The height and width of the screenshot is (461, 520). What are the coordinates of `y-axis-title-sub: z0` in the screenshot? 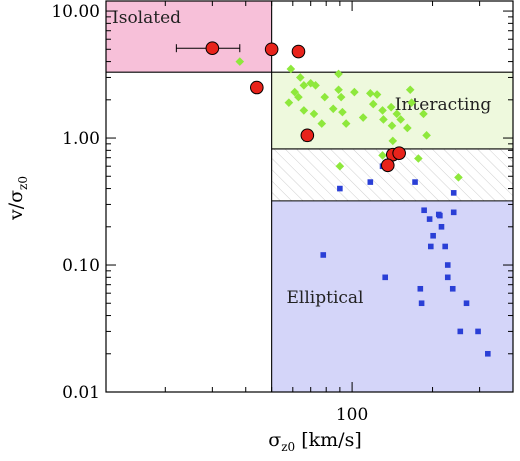 It's located at (23, 183).